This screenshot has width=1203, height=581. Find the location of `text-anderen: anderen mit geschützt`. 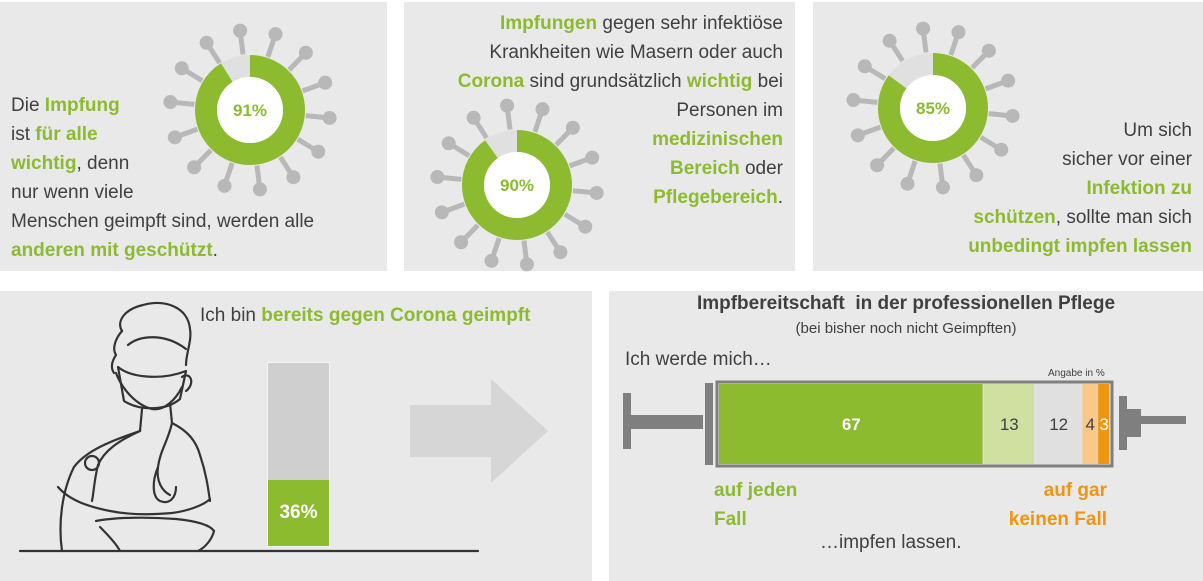

text-anderen: anderen mit geschützt is located at coordinates (112, 250).